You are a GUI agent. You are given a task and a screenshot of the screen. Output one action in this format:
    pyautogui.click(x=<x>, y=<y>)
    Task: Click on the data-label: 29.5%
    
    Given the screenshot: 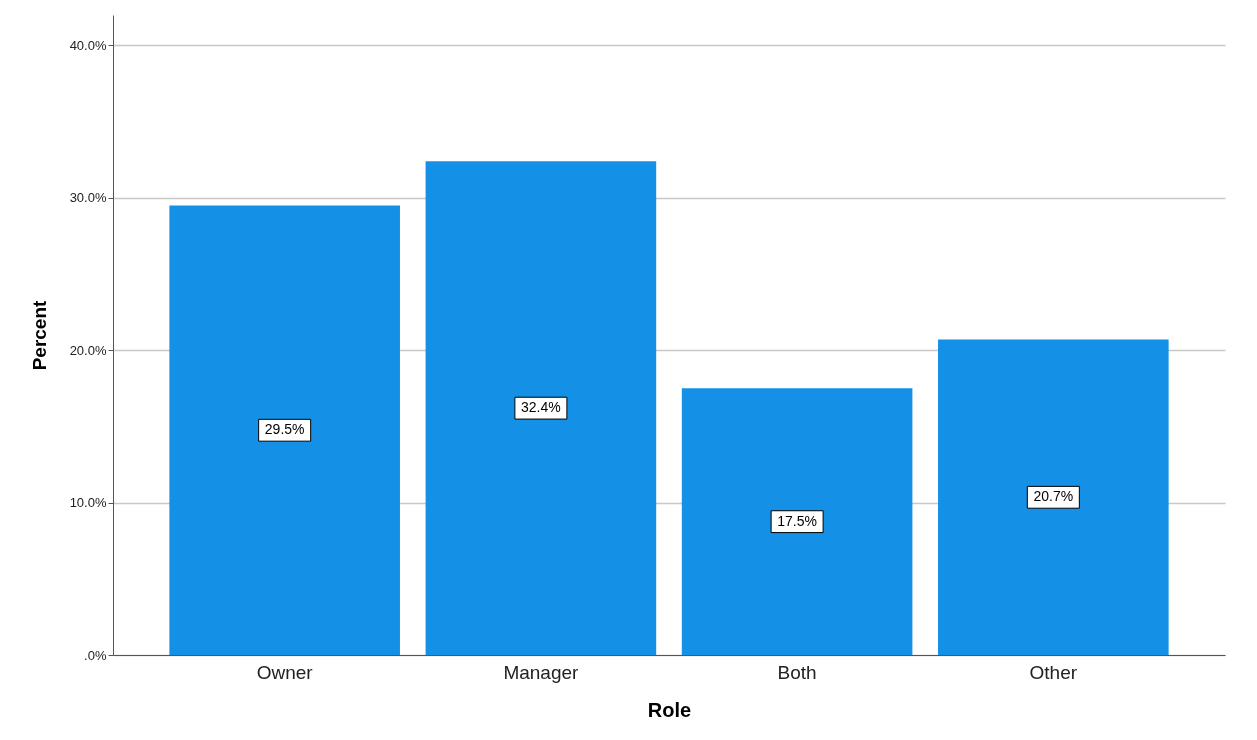 What is the action you would take?
    pyautogui.click(x=284, y=429)
    